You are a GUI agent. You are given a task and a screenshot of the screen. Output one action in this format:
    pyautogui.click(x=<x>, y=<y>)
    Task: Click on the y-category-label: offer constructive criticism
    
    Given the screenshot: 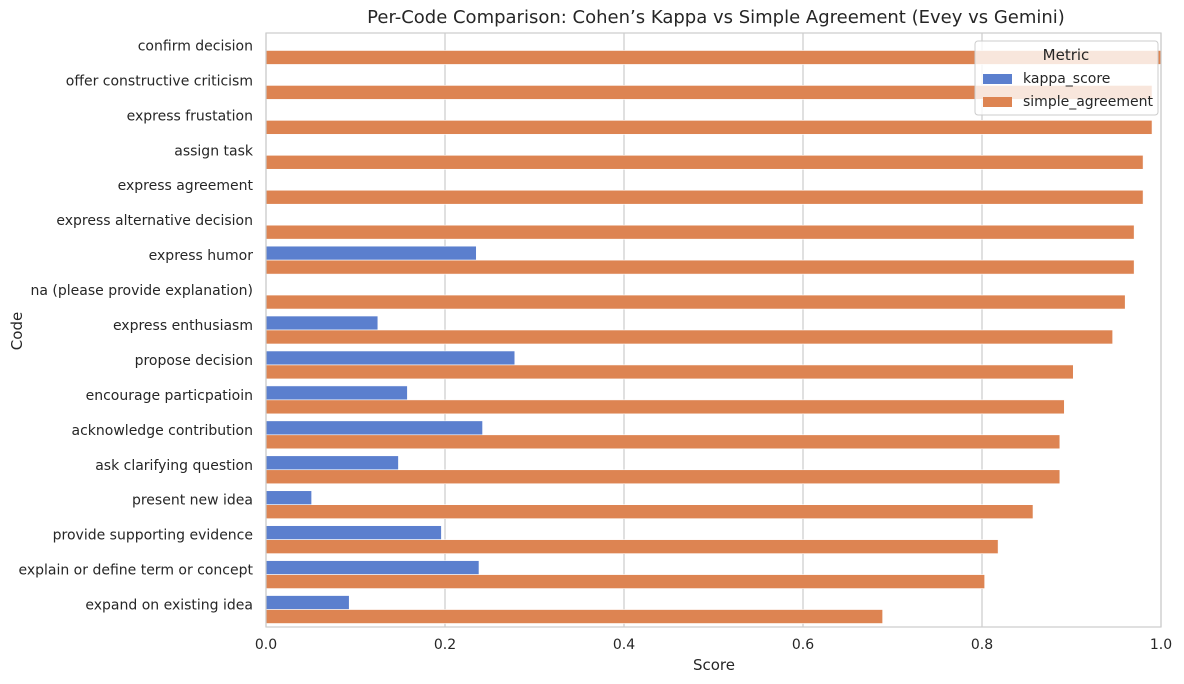 What is the action you would take?
    pyautogui.click(x=159, y=81)
    